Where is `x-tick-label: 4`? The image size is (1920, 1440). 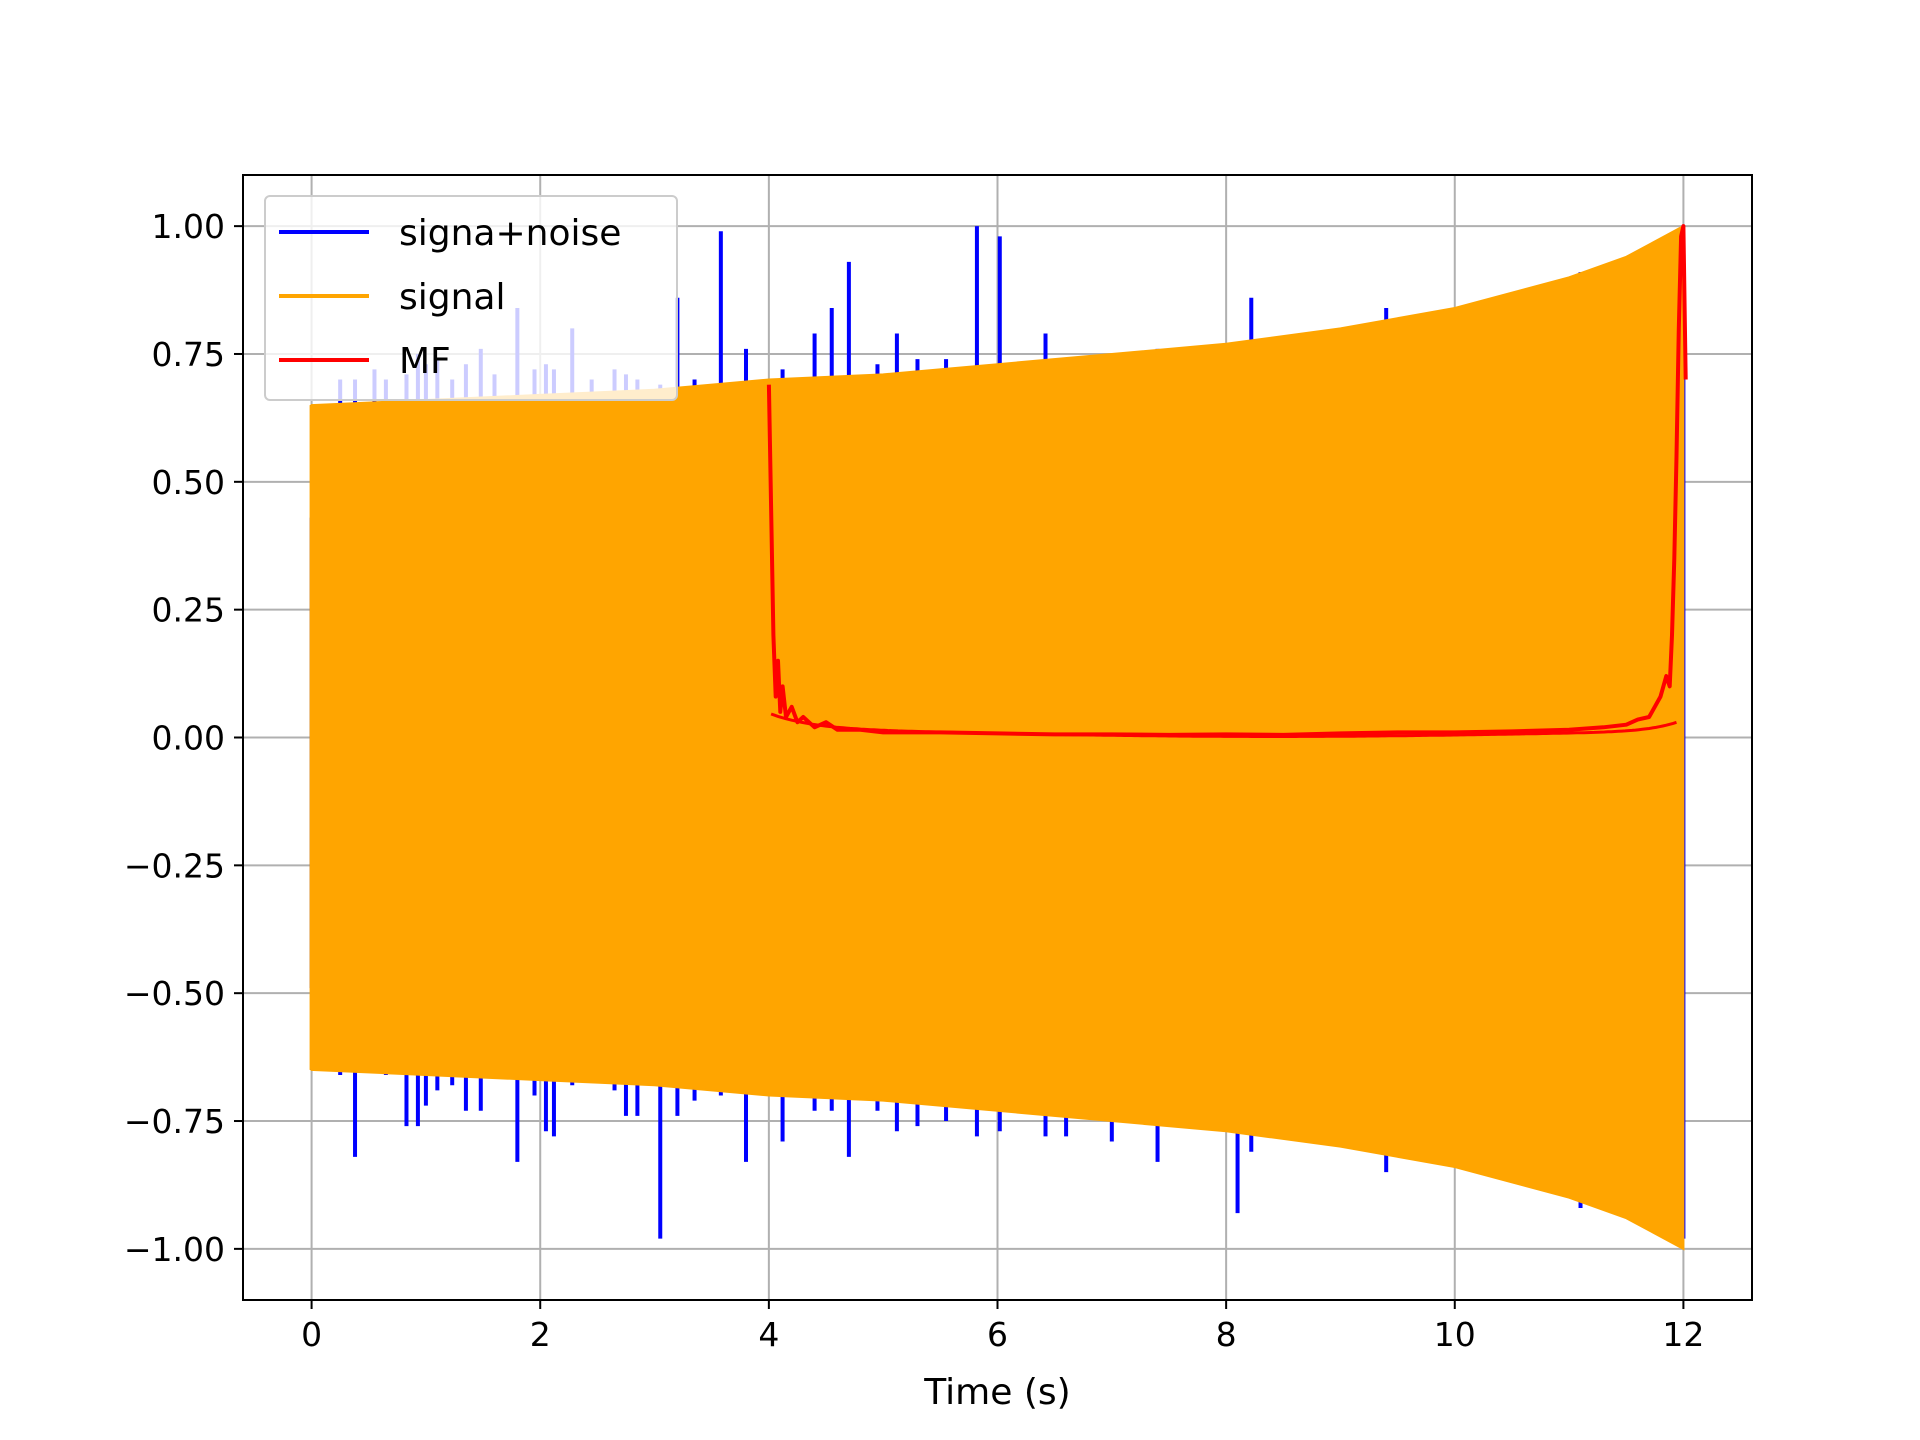
x-tick-label: 4 is located at coordinates (768, 1334).